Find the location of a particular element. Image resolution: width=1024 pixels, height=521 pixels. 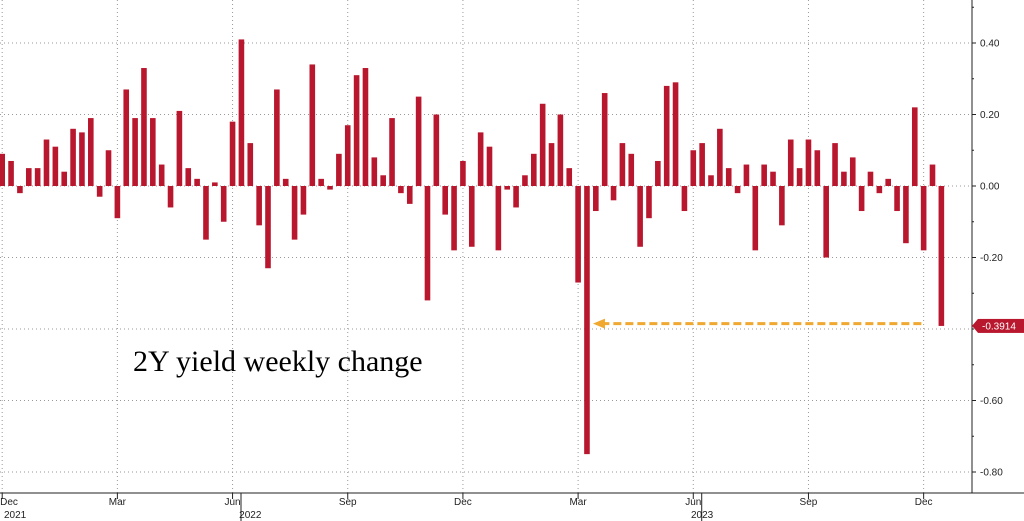

annotations: -0.3914 is located at coordinates (808, 325).